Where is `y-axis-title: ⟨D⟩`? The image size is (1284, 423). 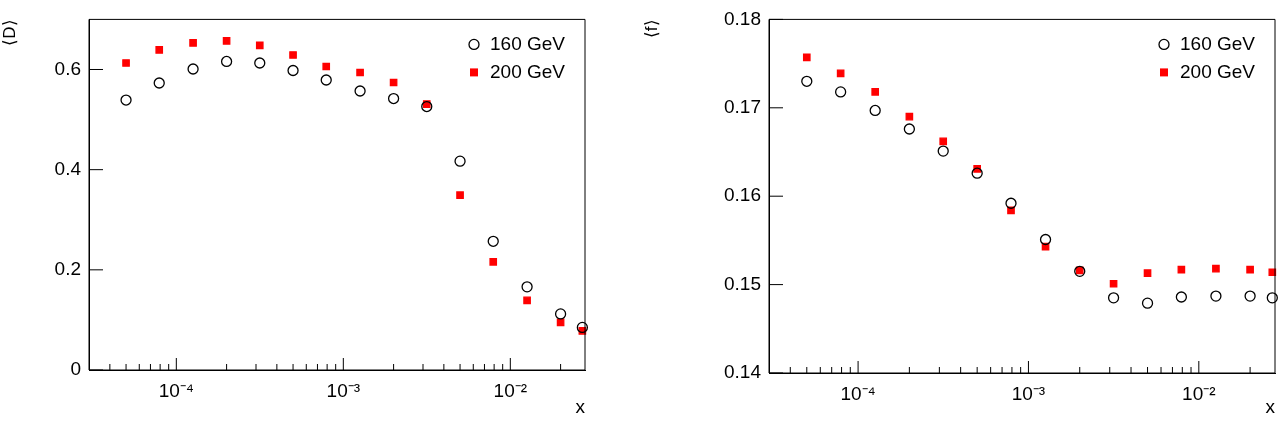 y-axis-title: ⟨D⟩ is located at coordinates (9, 32).